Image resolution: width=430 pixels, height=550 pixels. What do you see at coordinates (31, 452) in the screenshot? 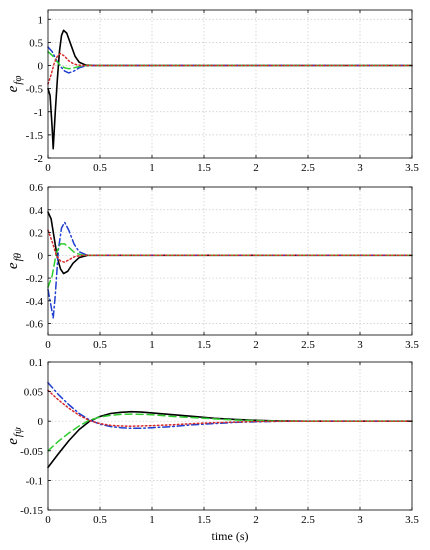
I see `y-tick-label: -0.05` at bounding box center [31, 452].